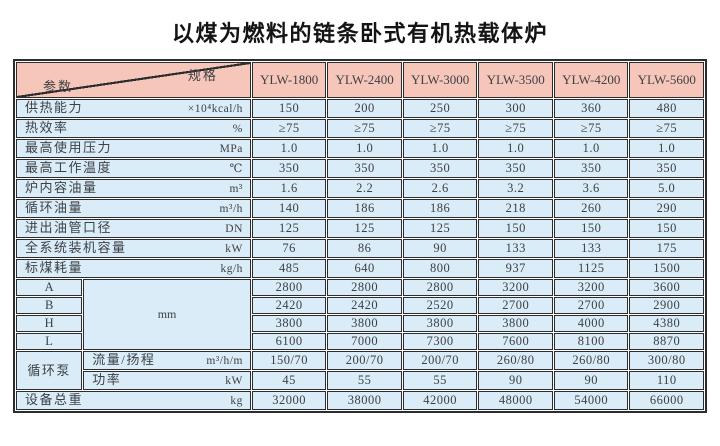 This screenshot has height=446, width=720. Describe the element at coordinates (167, 380) in the screenshot. I see `row-label-cell: 功率 kW` at that location.